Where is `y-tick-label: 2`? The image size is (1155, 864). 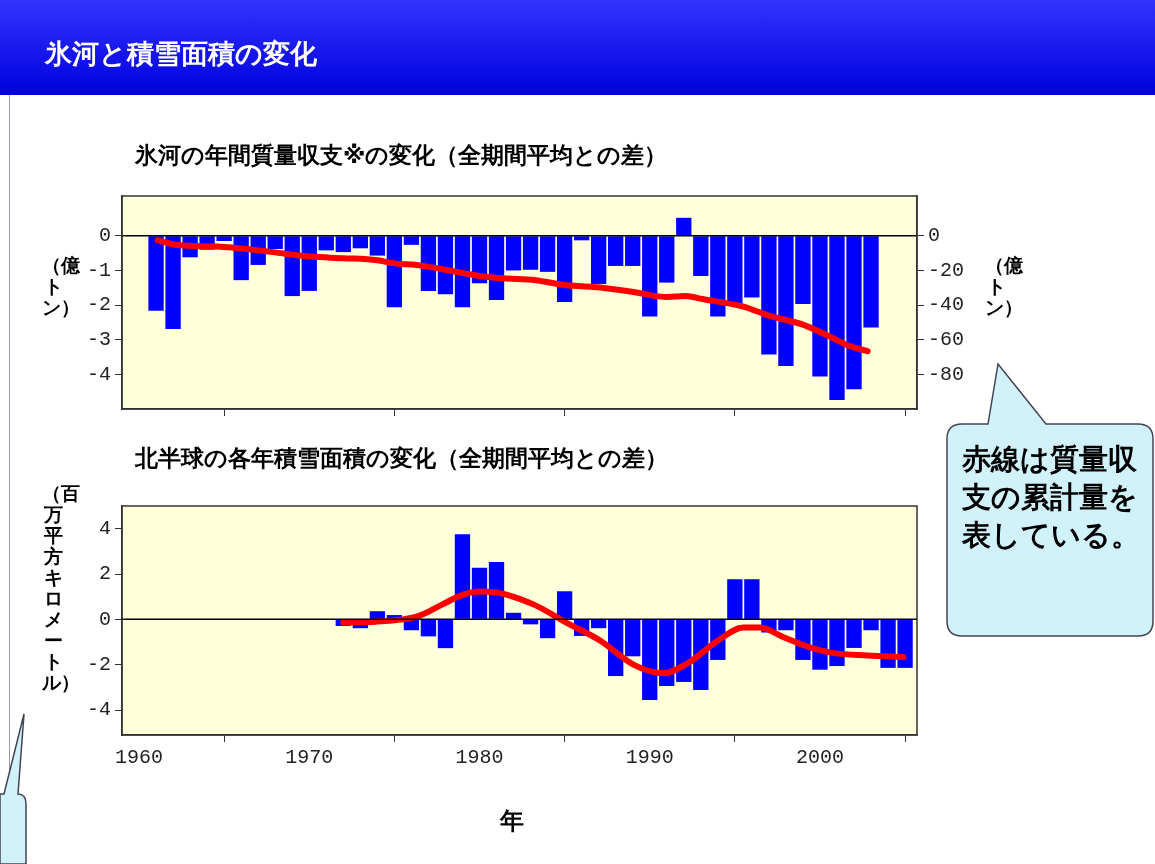 y-tick-label: 2 is located at coordinates (104, 574).